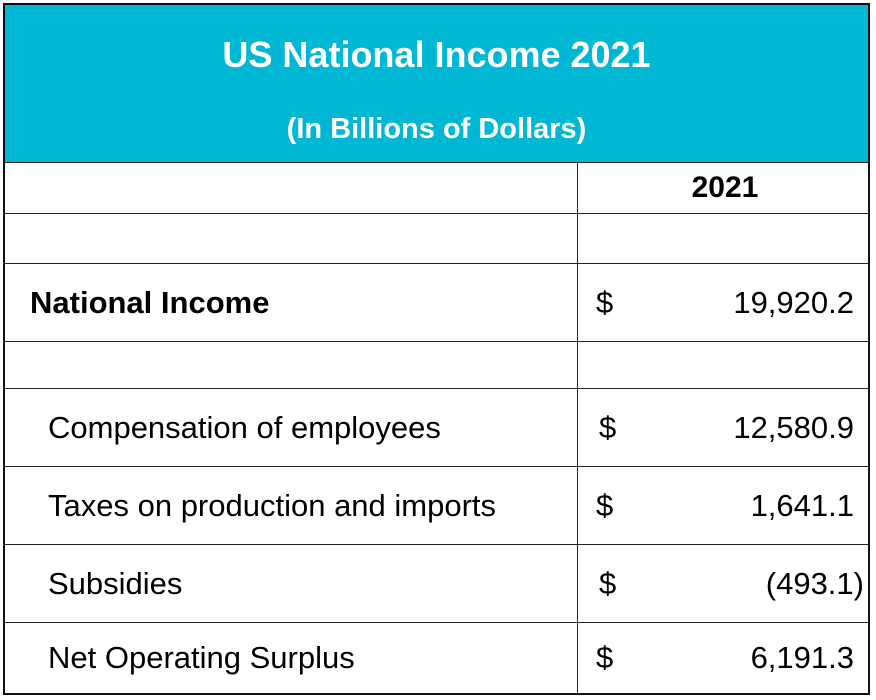  What do you see at coordinates (291, 427) in the screenshot?
I see `row-label: Compensation of employees` at bounding box center [291, 427].